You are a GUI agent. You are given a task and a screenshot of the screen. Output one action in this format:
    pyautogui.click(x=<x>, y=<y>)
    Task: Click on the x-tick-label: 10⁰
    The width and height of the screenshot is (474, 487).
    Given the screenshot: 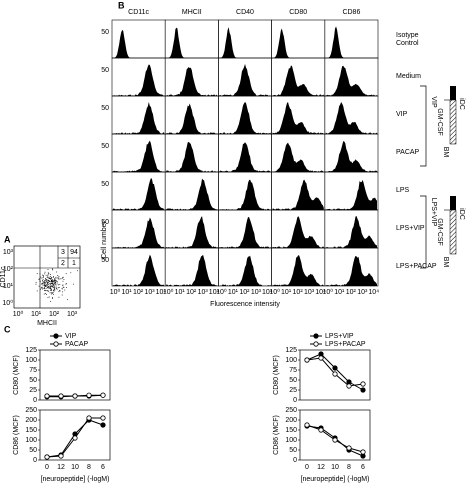 What is the action you would take?
    pyautogui.click(x=274, y=292)
    